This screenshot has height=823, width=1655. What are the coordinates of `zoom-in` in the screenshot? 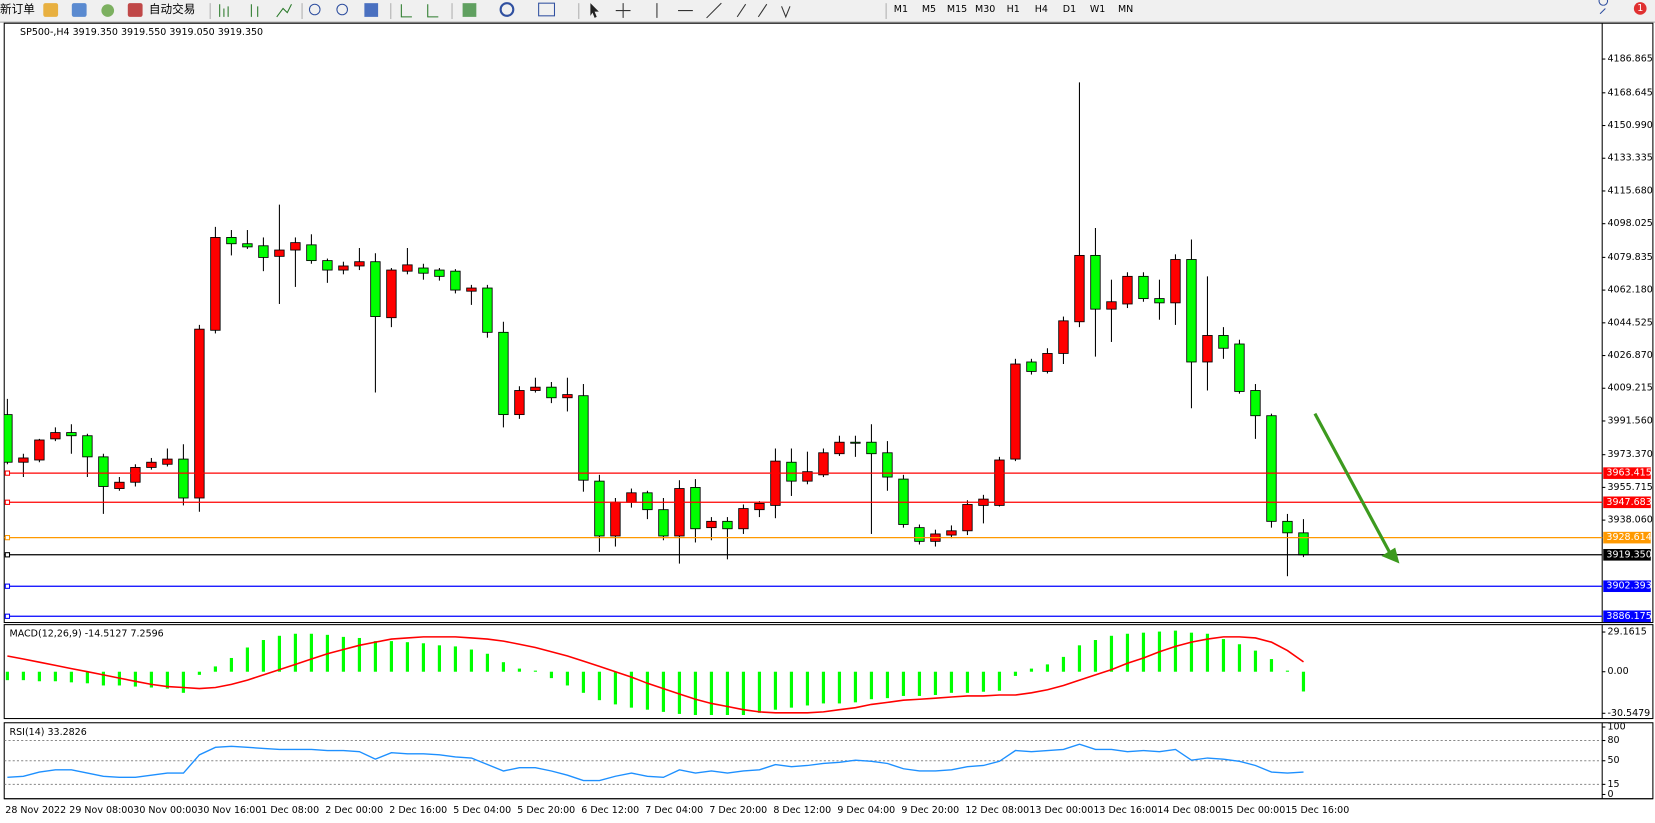 It's located at (314, 9).